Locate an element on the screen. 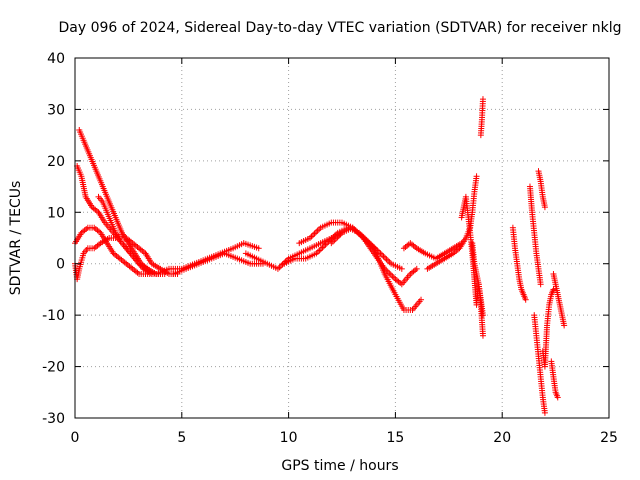 The width and height of the screenshot is (640, 480). x-tick-labels: 0 5 10 15 20 25 is located at coordinates (344, 438).